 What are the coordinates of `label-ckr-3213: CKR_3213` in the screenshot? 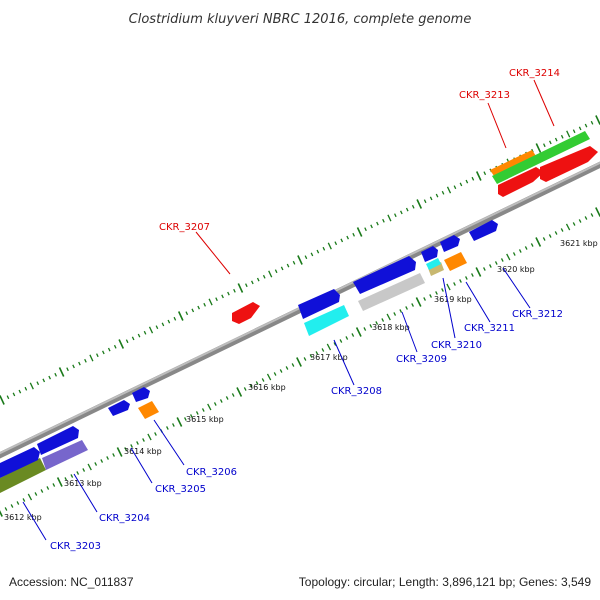 It's located at (484, 95).